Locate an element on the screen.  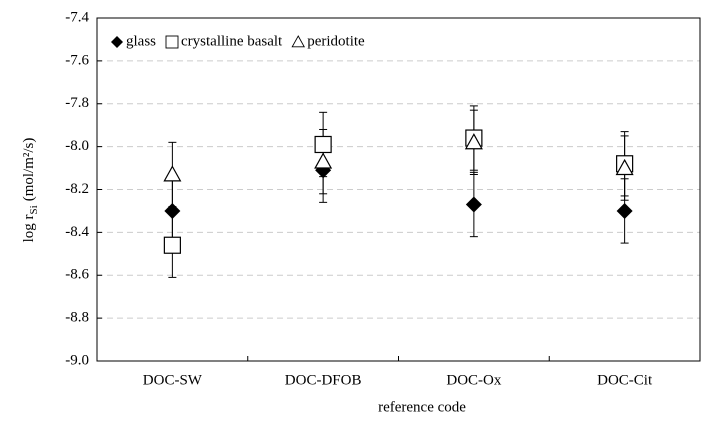
y-tick-label: -8.4 is located at coordinates (77, 232).